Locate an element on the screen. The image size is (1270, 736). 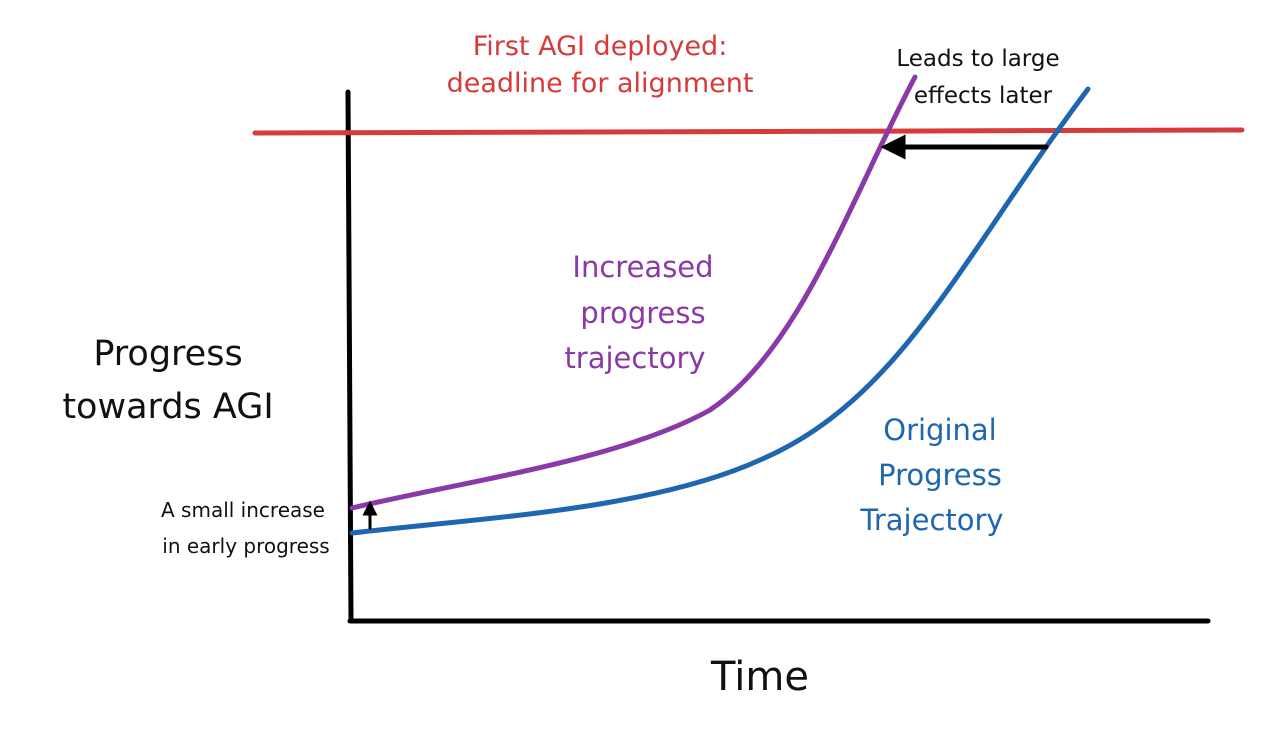
deadline-label-line2: deadline for alignment is located at coordinates (600, 83).